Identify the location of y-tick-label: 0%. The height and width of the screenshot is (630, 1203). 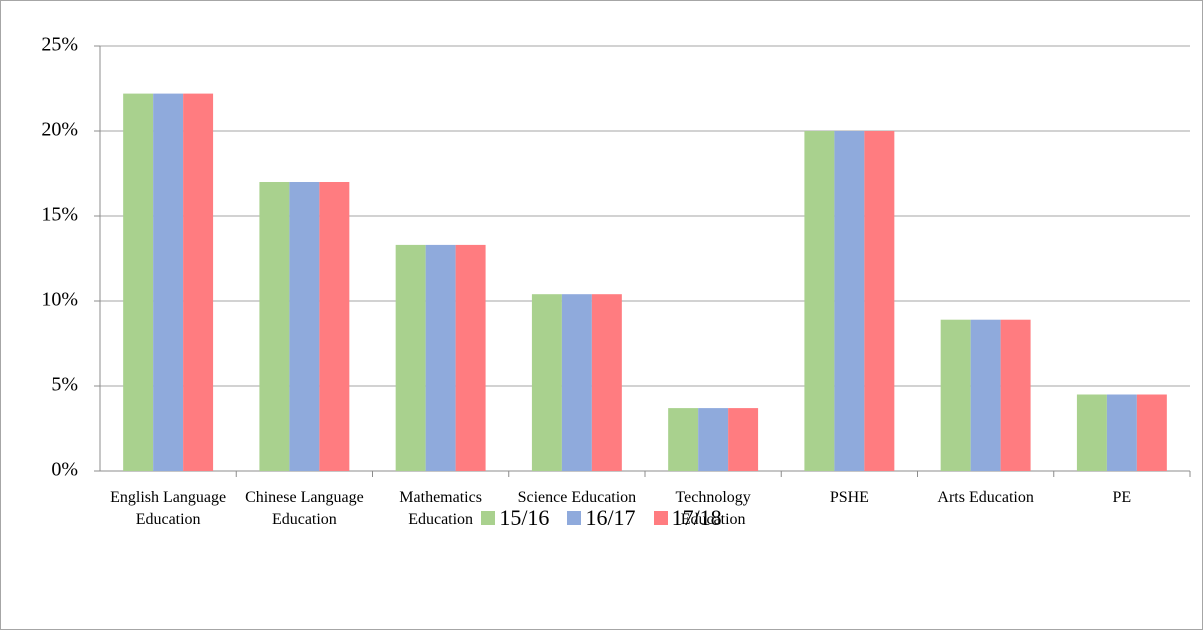
(64, 470).